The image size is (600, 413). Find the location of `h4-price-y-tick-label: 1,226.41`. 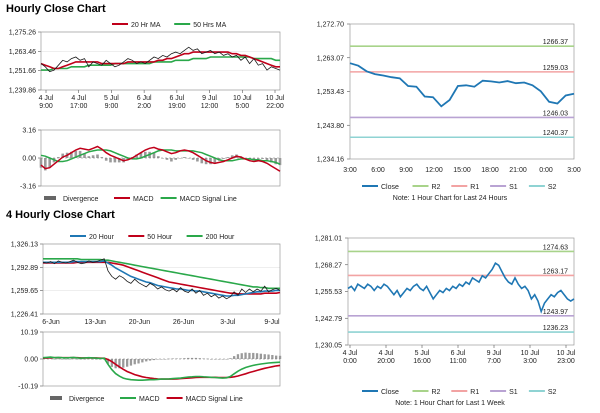

h4-price-y-tick-label: 1,226.41 is located at coordinates (24, 315).